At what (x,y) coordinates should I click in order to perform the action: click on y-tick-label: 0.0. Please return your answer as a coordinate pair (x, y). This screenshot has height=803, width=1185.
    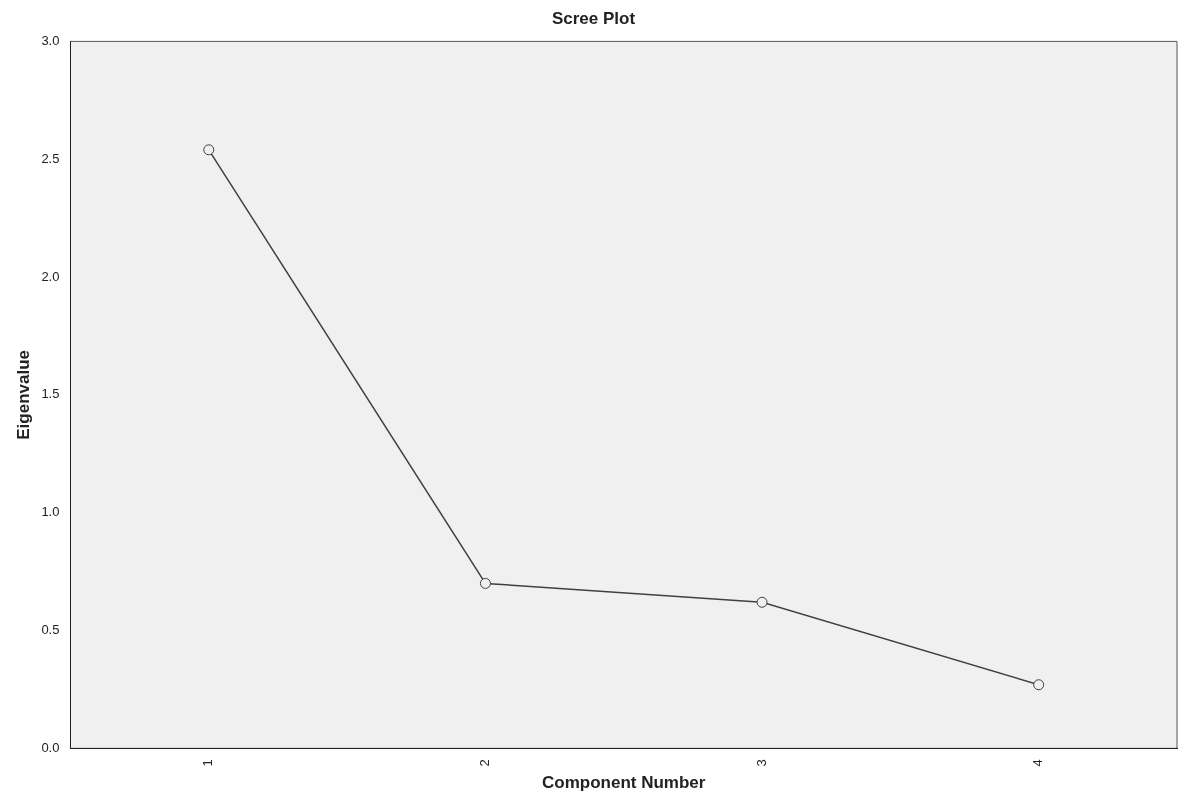
    Looking at the image, I should click on (50, 747).